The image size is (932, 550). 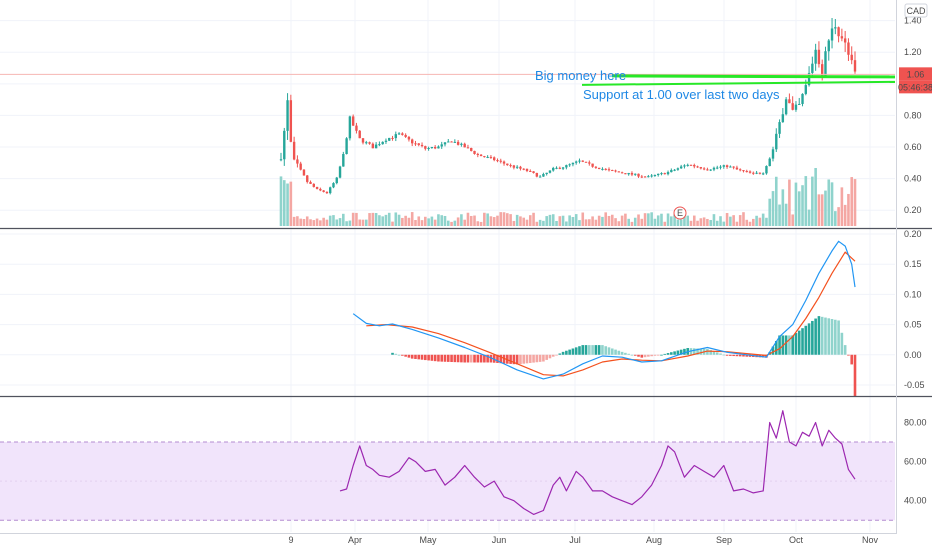 What do you see at coordinates (290, 540) in the screenshot?
I see `month-label-9: 9` at bounding box center [290, 540].